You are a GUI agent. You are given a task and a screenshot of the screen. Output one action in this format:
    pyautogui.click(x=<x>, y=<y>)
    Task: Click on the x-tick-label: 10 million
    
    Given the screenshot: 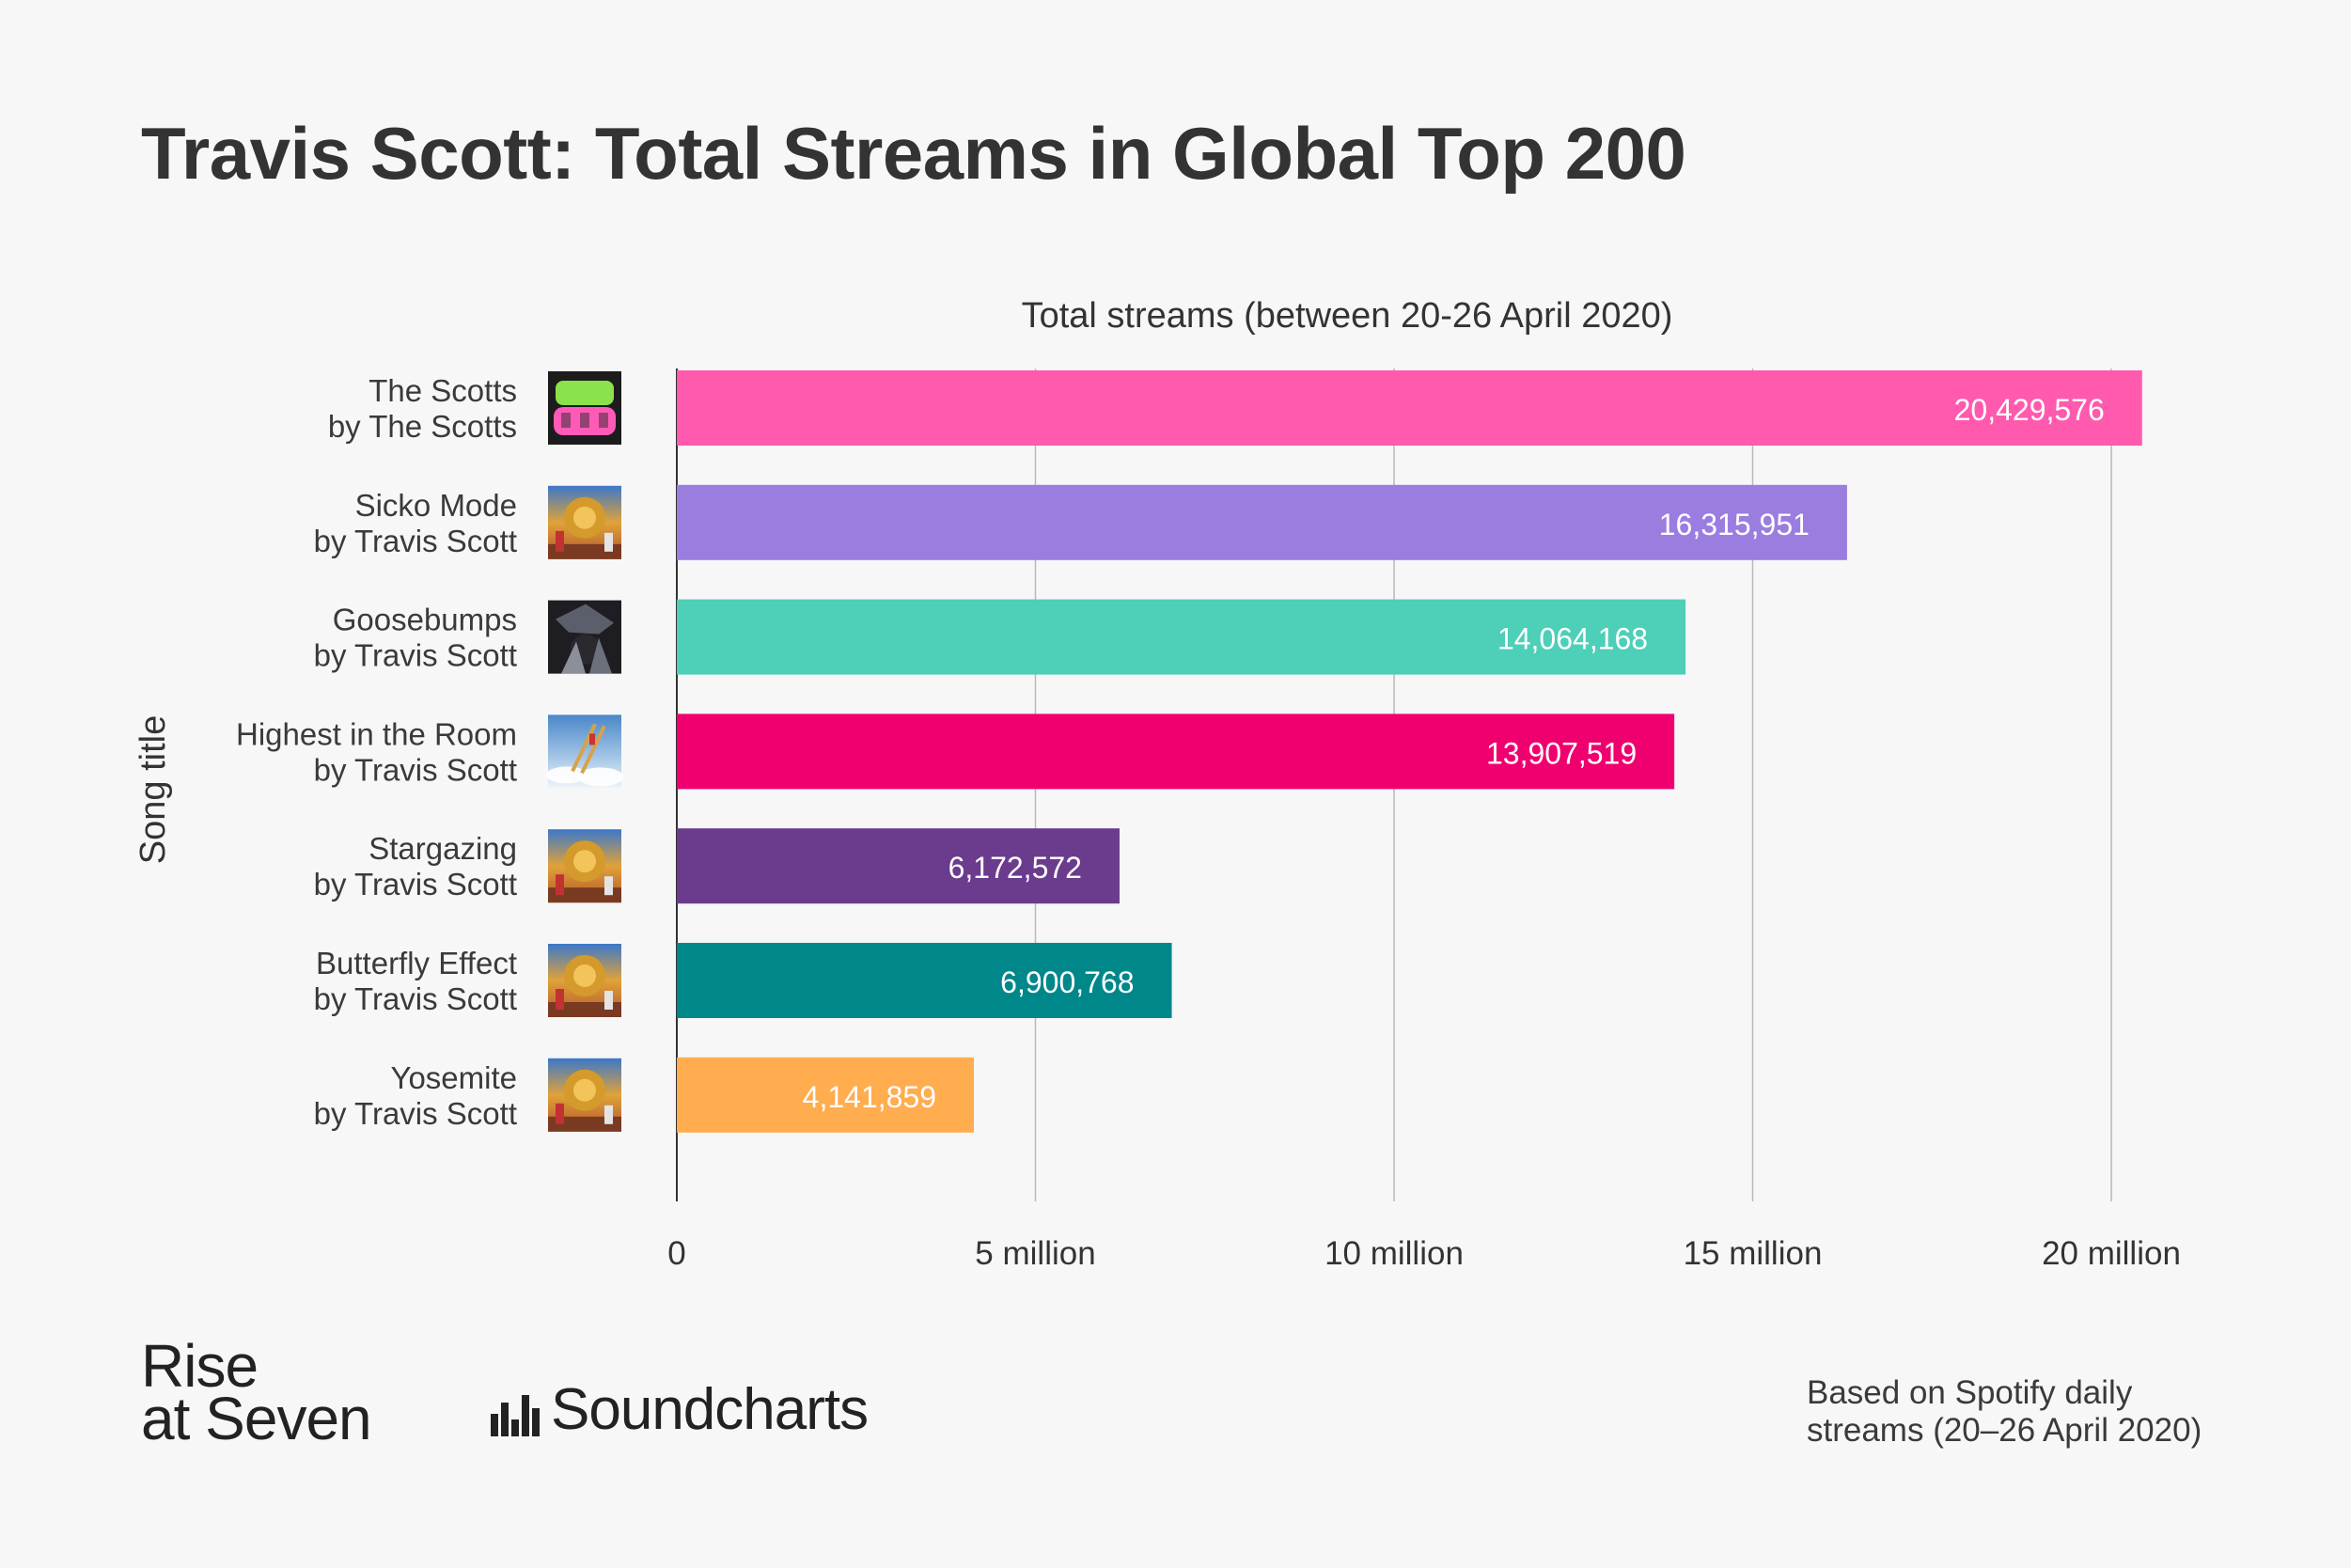 What is the action you would take?
    pyautogui.click(x=1394, y=1253)
    